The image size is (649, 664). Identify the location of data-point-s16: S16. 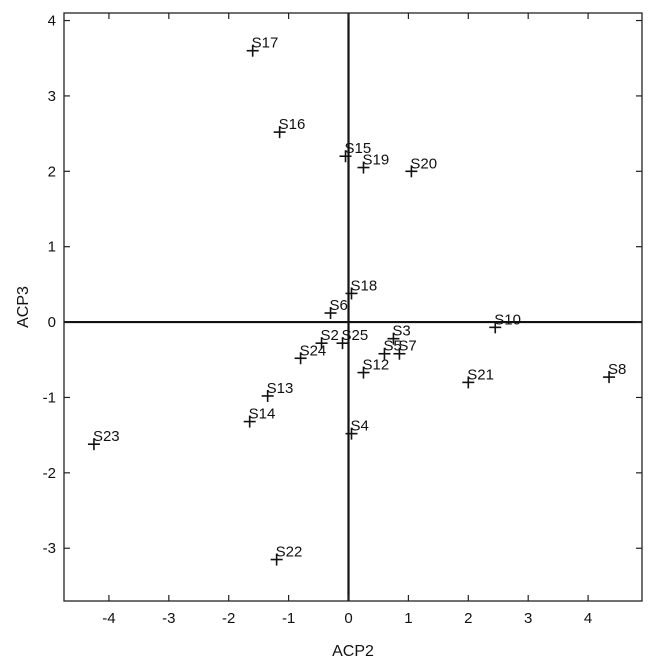
(289, 127).